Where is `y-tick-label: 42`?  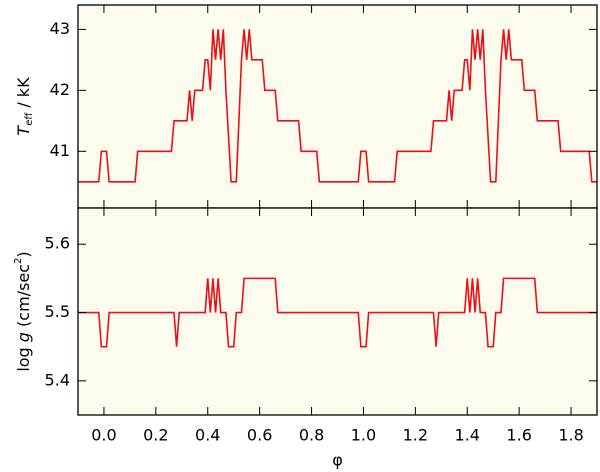 y-tick-label: 42 is located at coordinates (60, 89).